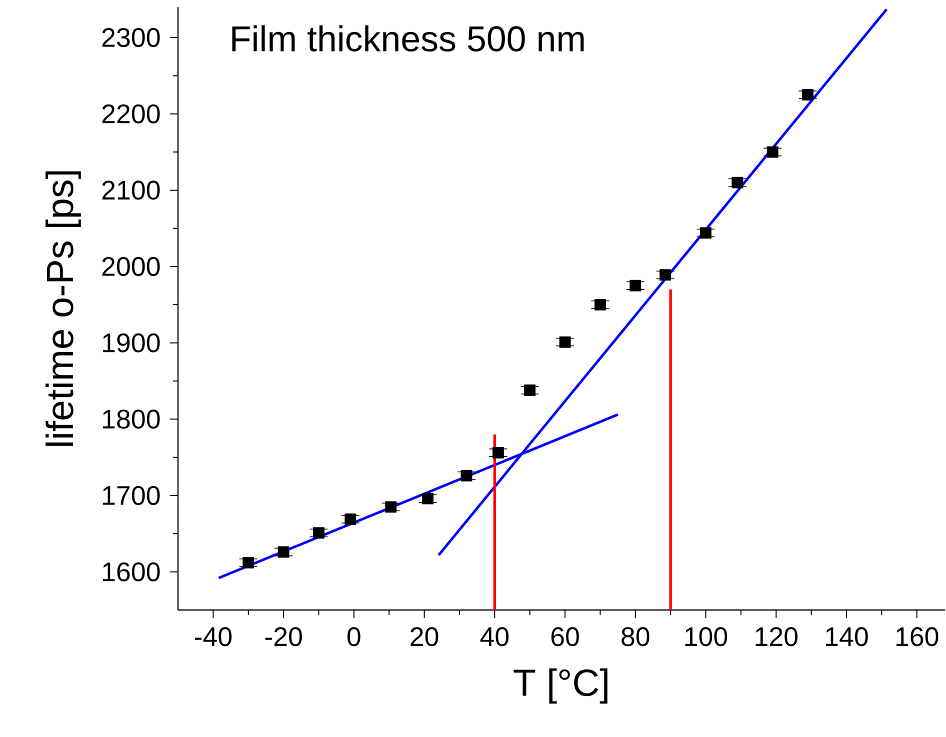 The width and height of the screenshot is (946, 737). What do you see at coordinates (777, 636) in the screenshot?
I see `x-tick-label: 120` at bounding box center [777, 636].